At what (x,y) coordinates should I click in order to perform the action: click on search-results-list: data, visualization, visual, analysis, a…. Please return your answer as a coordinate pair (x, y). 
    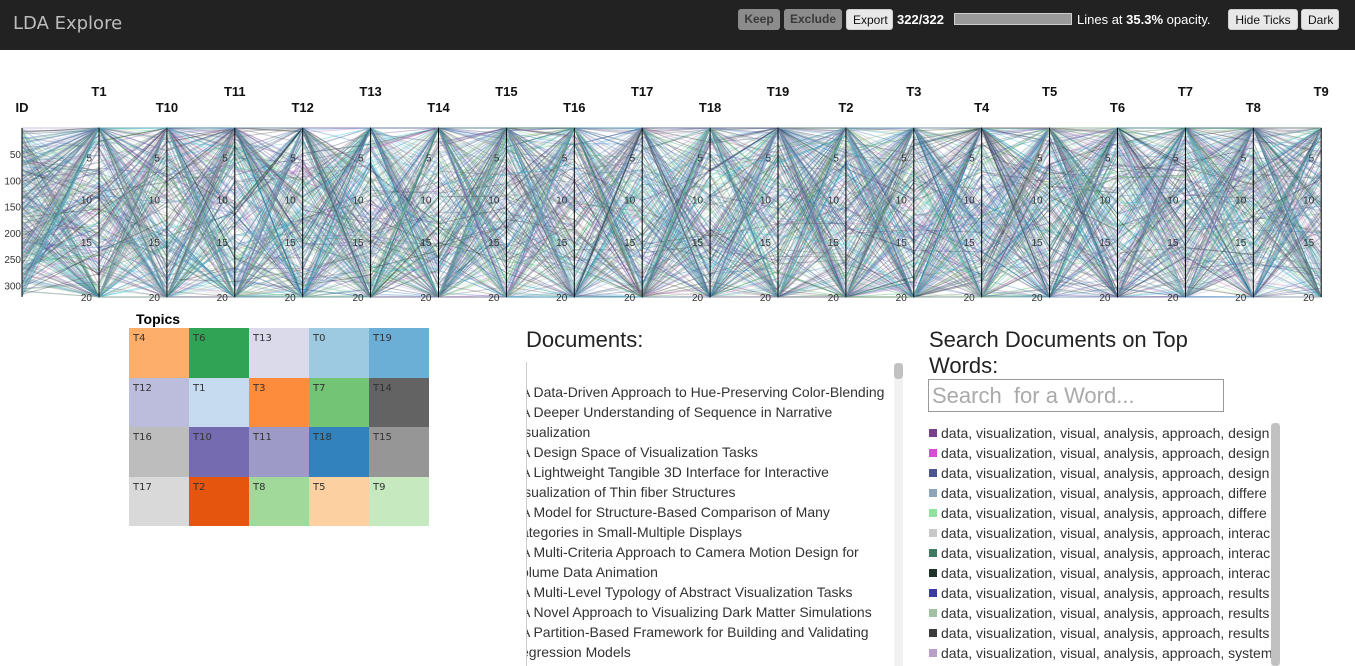
    Looking at the image, I should click on (1100, 544).